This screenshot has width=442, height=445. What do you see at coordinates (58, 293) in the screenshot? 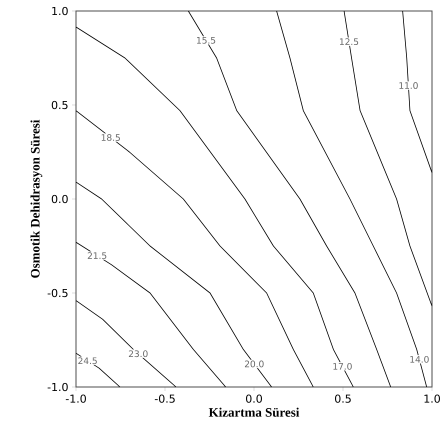
I see `y-tick-label: -0.5` at bounding box center [58, 293].